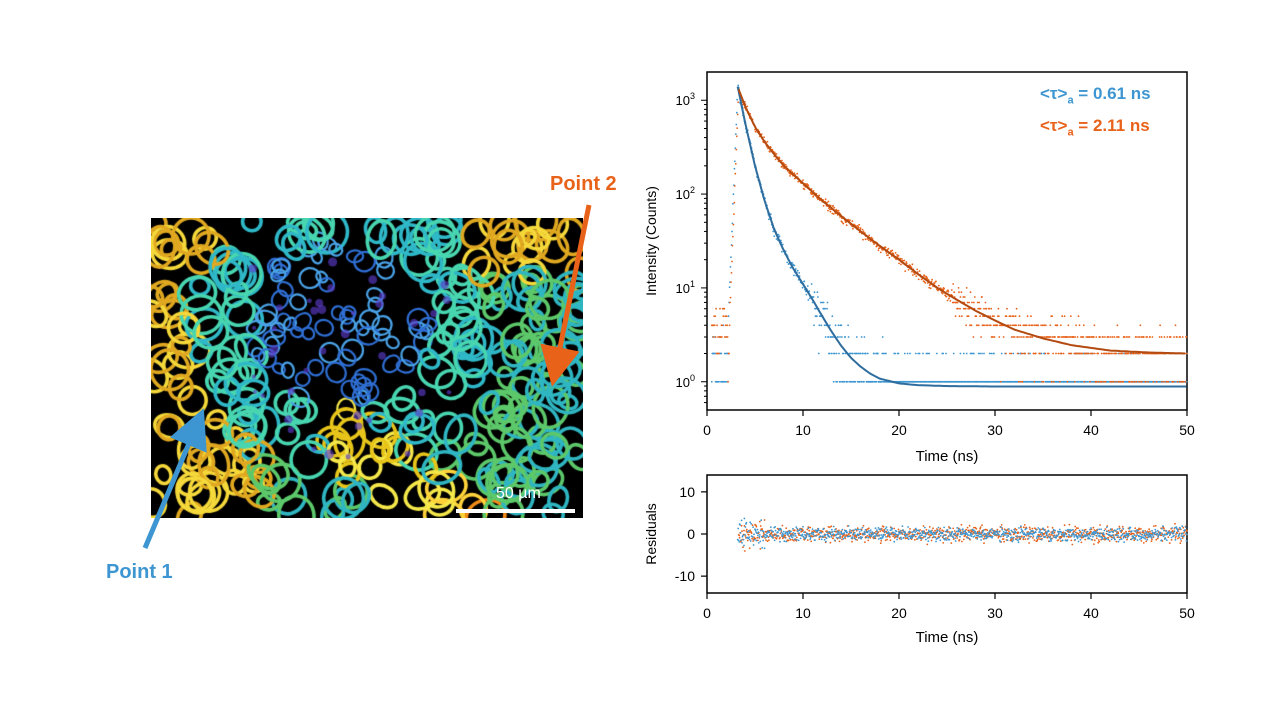 This screenshot has width=1280, height=720. What do you see at coordinates (949, 424) in the screenshot?
I see `decay-x-ticks: 0 10 20 30 40 50` at bounding box center [949, 424].